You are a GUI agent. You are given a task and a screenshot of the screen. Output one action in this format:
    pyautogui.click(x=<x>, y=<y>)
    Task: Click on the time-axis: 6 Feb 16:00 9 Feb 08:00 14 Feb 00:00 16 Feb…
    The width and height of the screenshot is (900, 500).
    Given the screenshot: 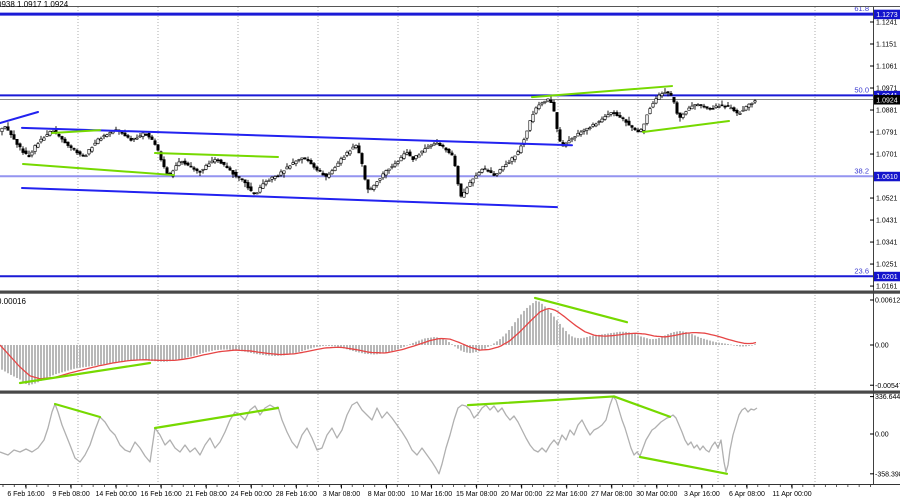 What is the action you would take?
    pyautogui.click(x=436, y=491)
    